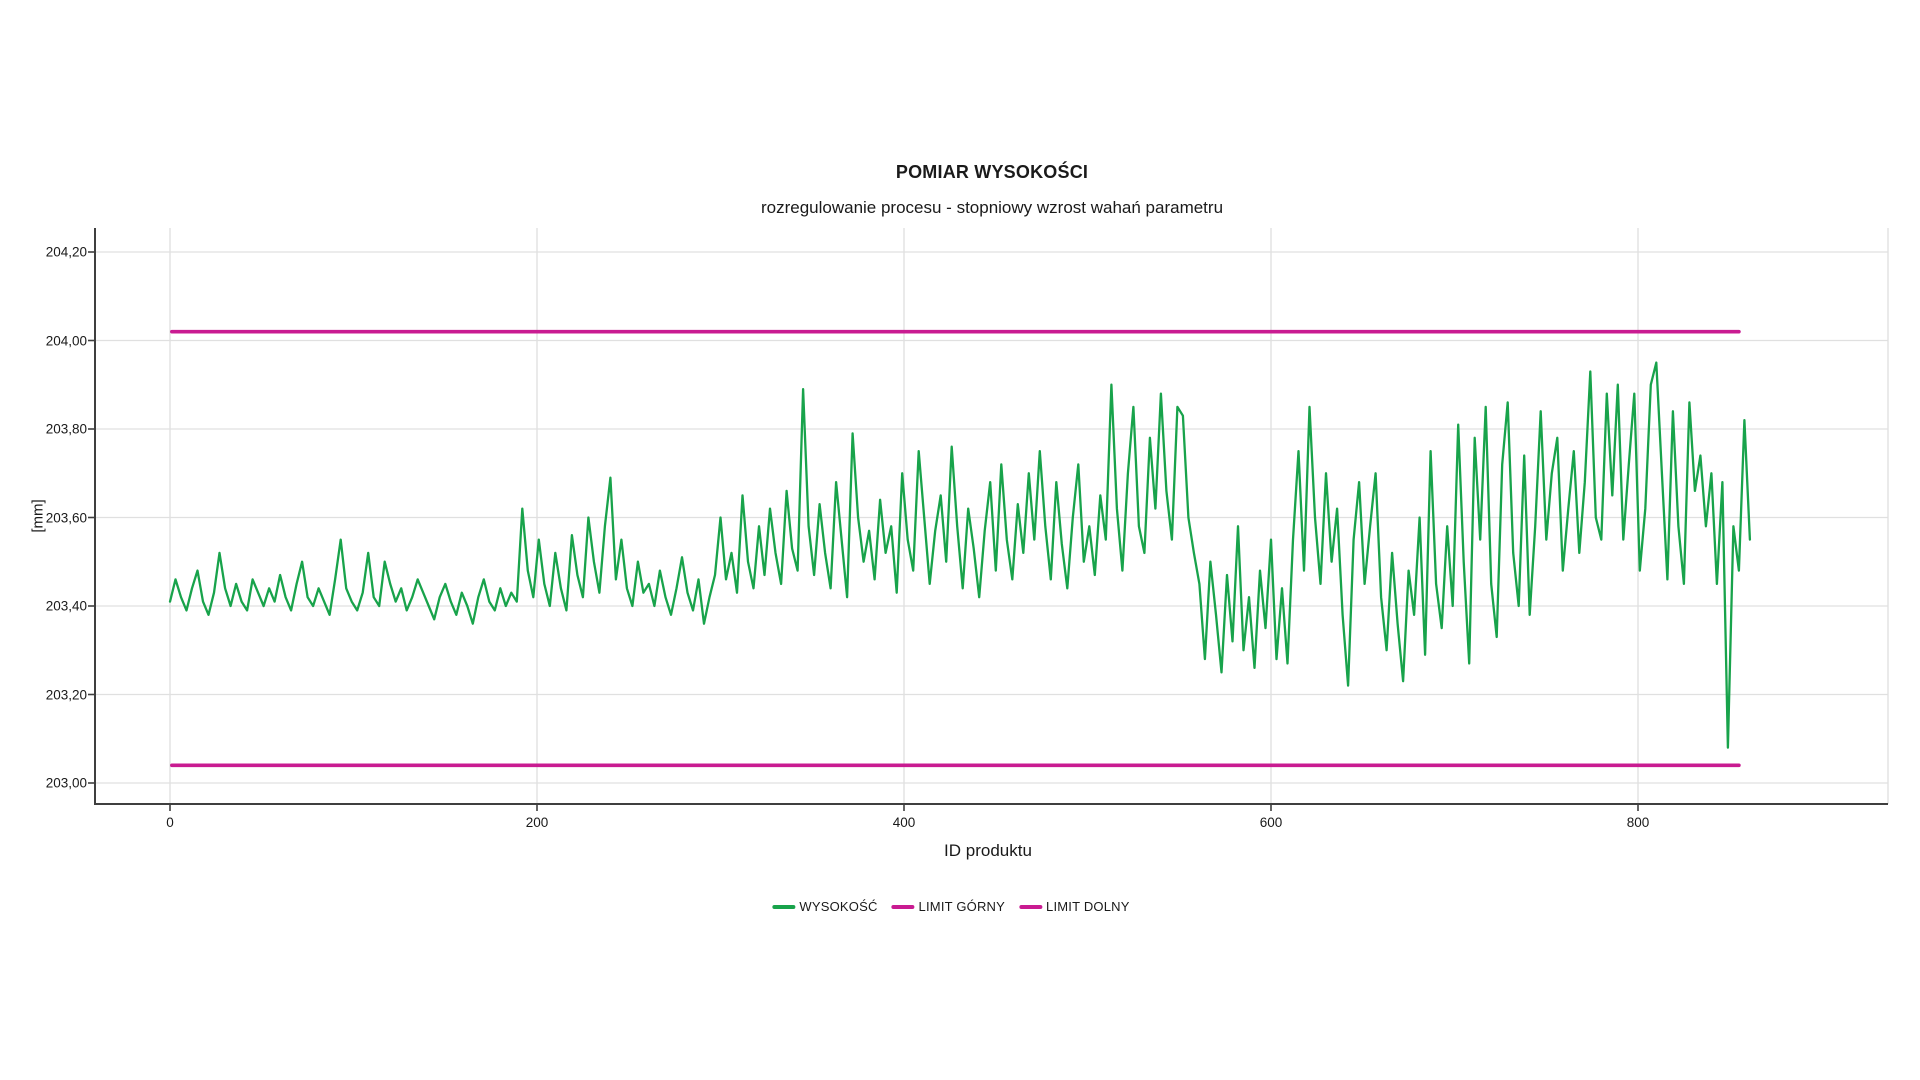 The width and height of the screenshot is (1920, 1080). What do you see at coordinates (66, 429) in the screenshot?
I see `y-tick-label: 203,80` at bounding box center [66, 429].